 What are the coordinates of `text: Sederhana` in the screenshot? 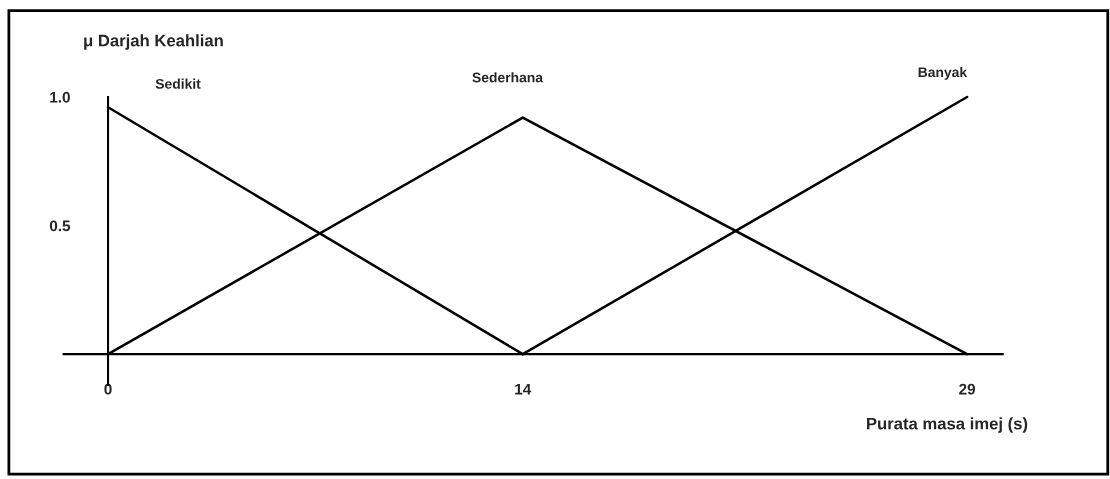 It's located at (508, 77).